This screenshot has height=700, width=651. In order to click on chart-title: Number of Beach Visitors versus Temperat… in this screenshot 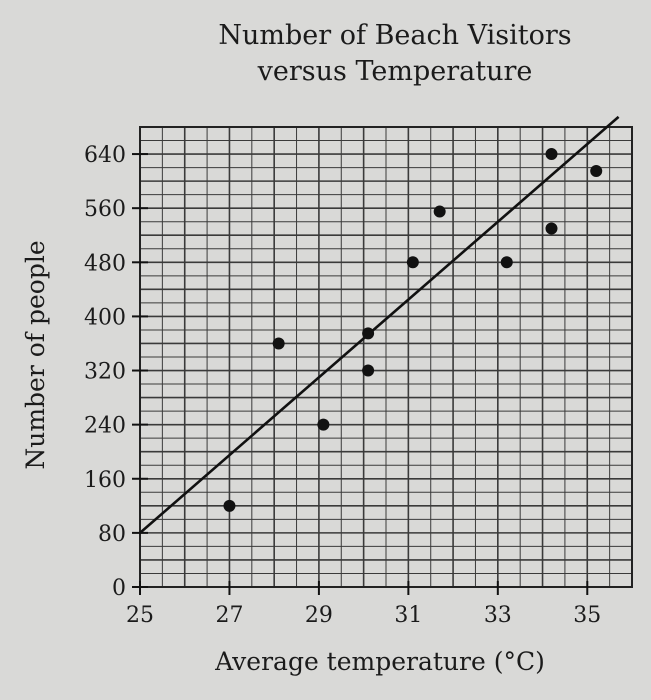, I will do `click(394, 53)`.